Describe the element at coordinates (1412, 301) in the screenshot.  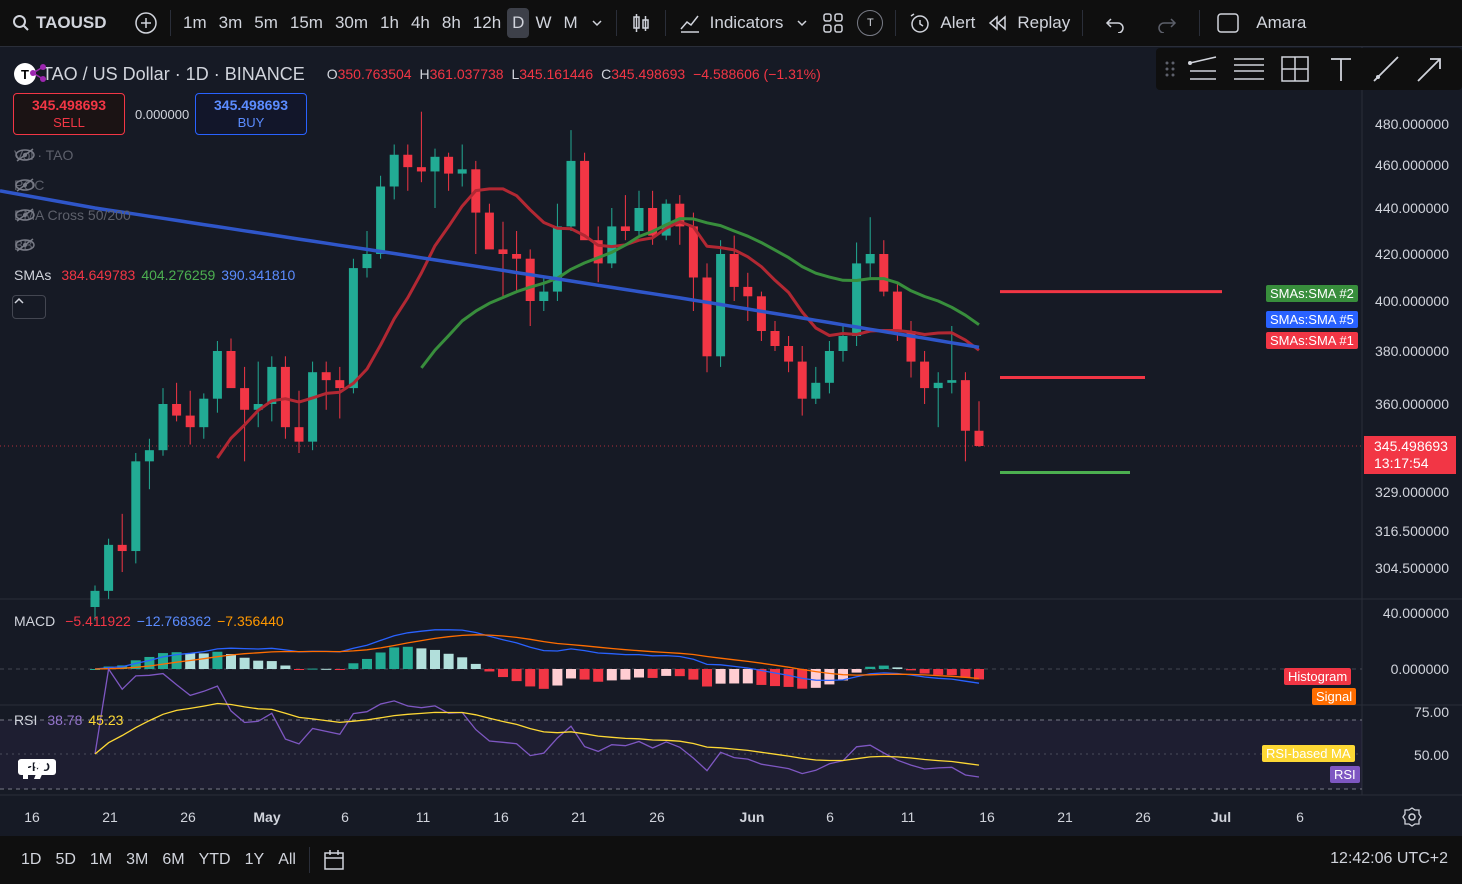
I see `price-tick-label: 400.000000` at that location.